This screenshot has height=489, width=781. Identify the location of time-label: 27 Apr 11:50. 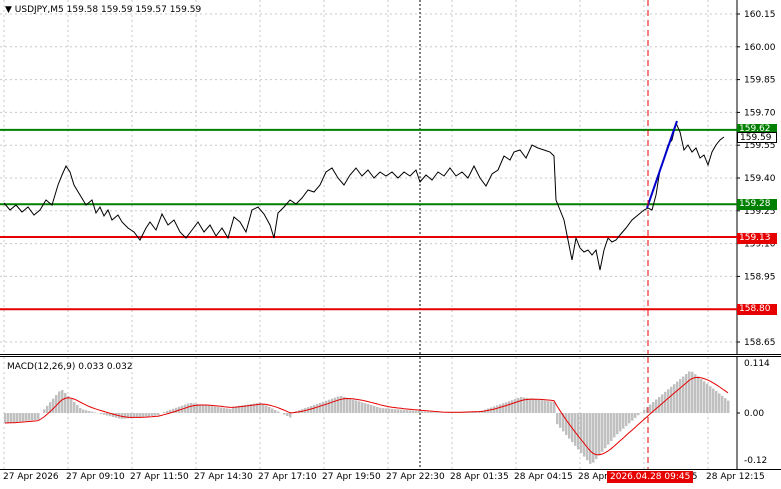
(159, 477).